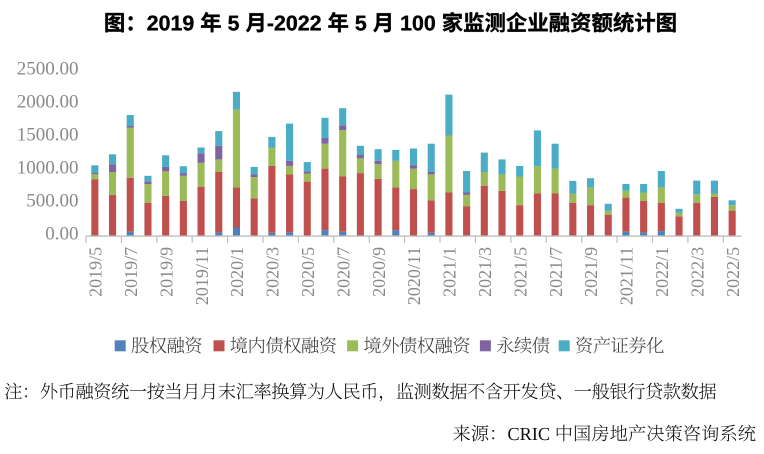 The image size is (764, 454). Describe the element at coordinates (48, 167) in the screenshot. I see `svg-text: 1000.00` at that location.